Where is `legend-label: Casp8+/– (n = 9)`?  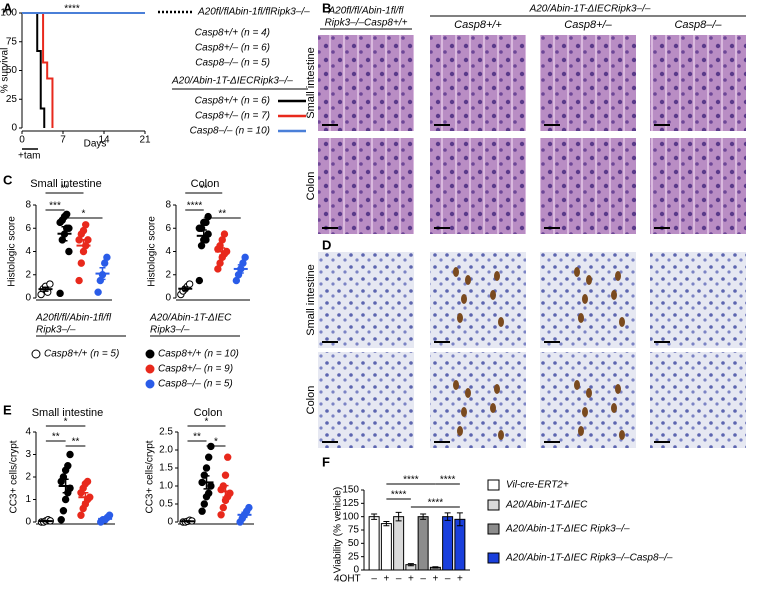 legend-label: Casp8+/– (n = 9) is located at coordinates (195, 369).